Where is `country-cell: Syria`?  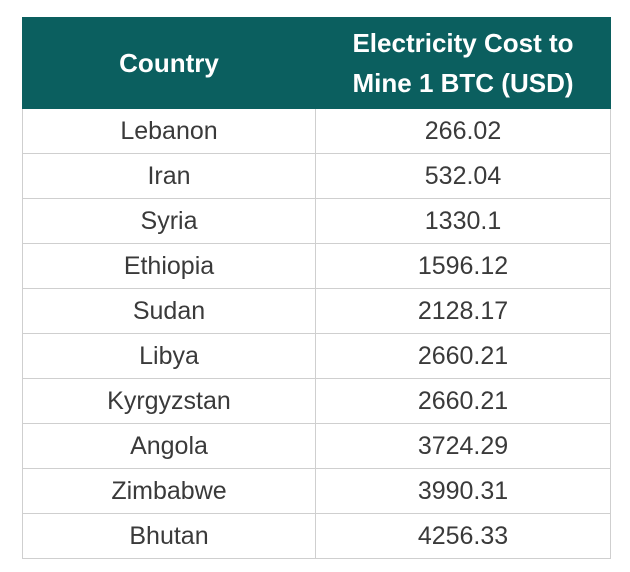 country-cell: Syria is located at coordinates (169, 221).